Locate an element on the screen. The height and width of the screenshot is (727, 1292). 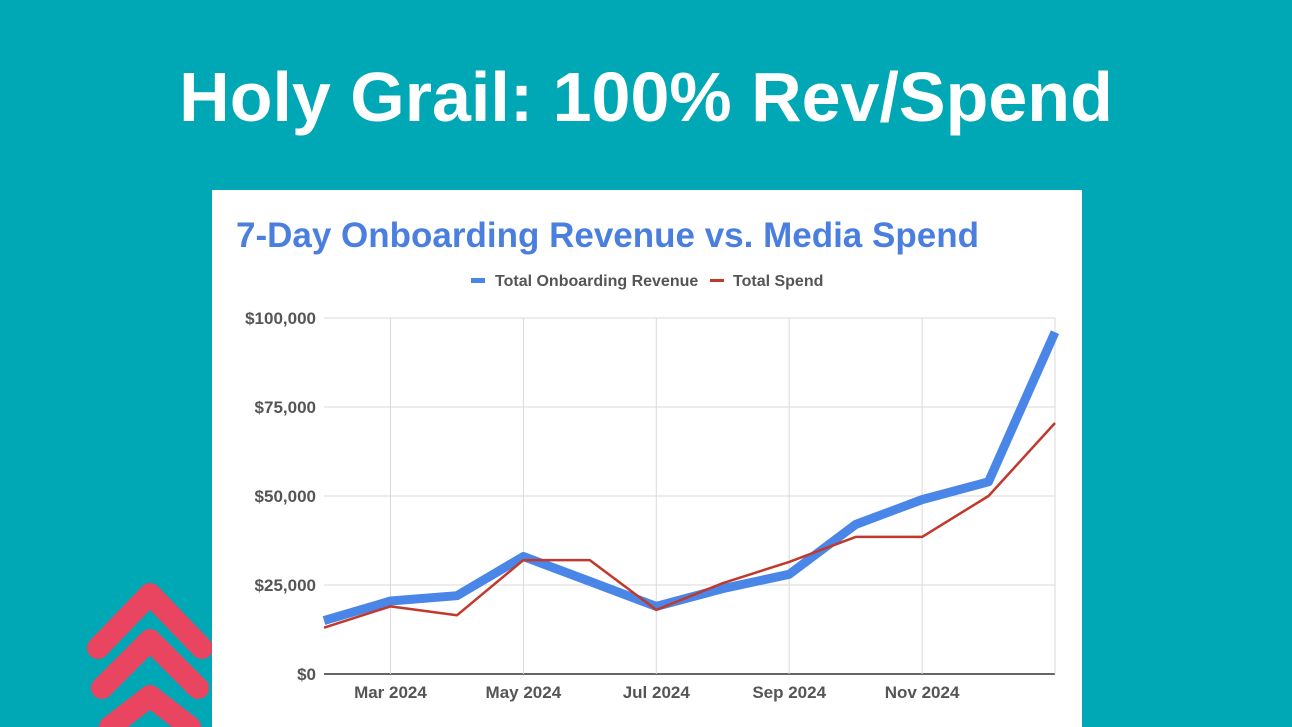
chart-title: 7-Day Onboarding Revenue vs. Media Spend is located at coordinates (607, 235).